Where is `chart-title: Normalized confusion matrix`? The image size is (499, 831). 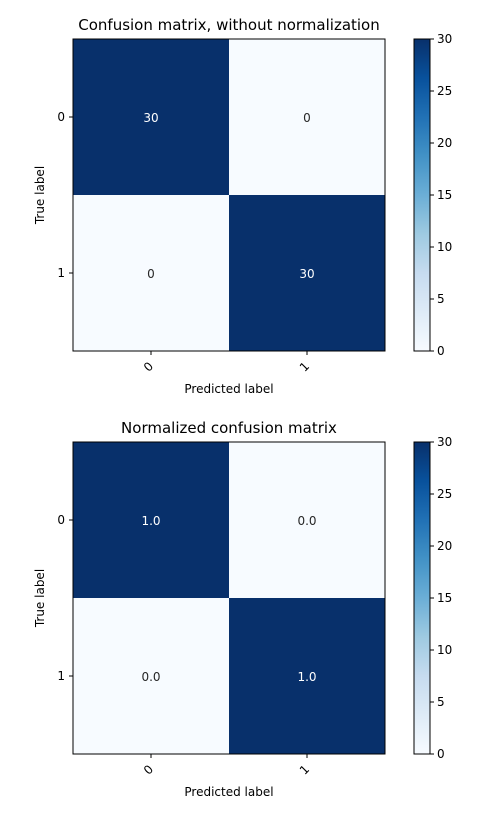 chart-title: Normalized confusion matrix is located at coordinates (229, 428).